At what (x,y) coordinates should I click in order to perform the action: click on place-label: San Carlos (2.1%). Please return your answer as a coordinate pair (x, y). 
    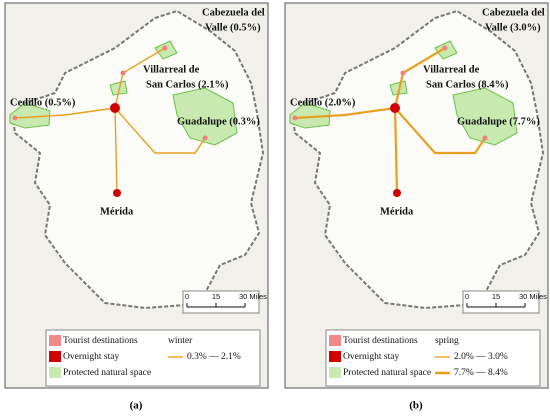
    Looking at the image, I should click on (187, 84).